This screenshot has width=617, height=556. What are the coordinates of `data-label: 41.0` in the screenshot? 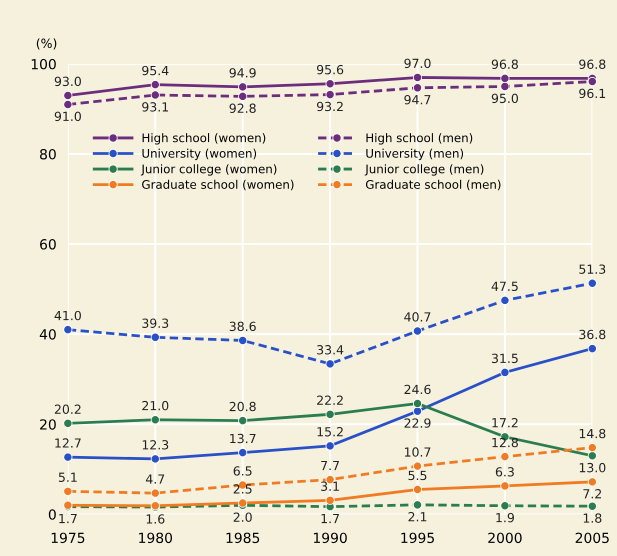 It's located at (67, 315).